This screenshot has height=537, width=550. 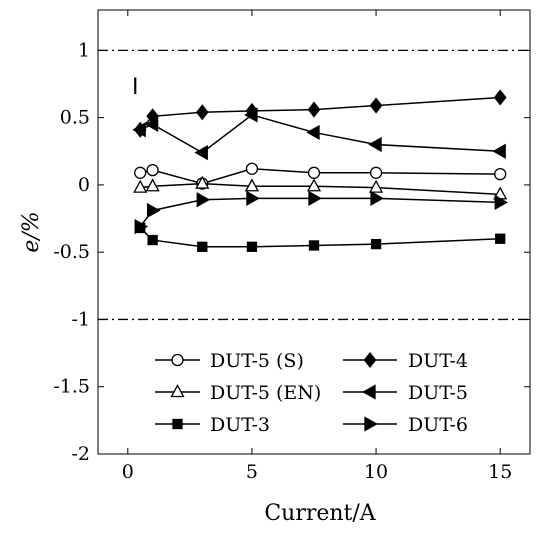 What do you see at coordinates (240, 425) in the screenshot?
I see `legend-label: DUT-3` at bounding box center [240, 425].